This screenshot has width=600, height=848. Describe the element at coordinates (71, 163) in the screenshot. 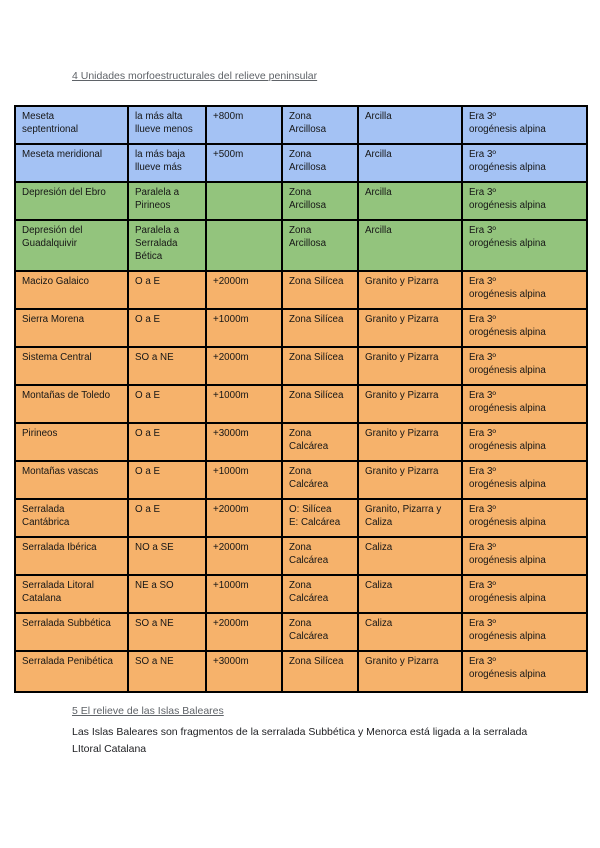

I see `table-cell: Meseta meridional` at that location.